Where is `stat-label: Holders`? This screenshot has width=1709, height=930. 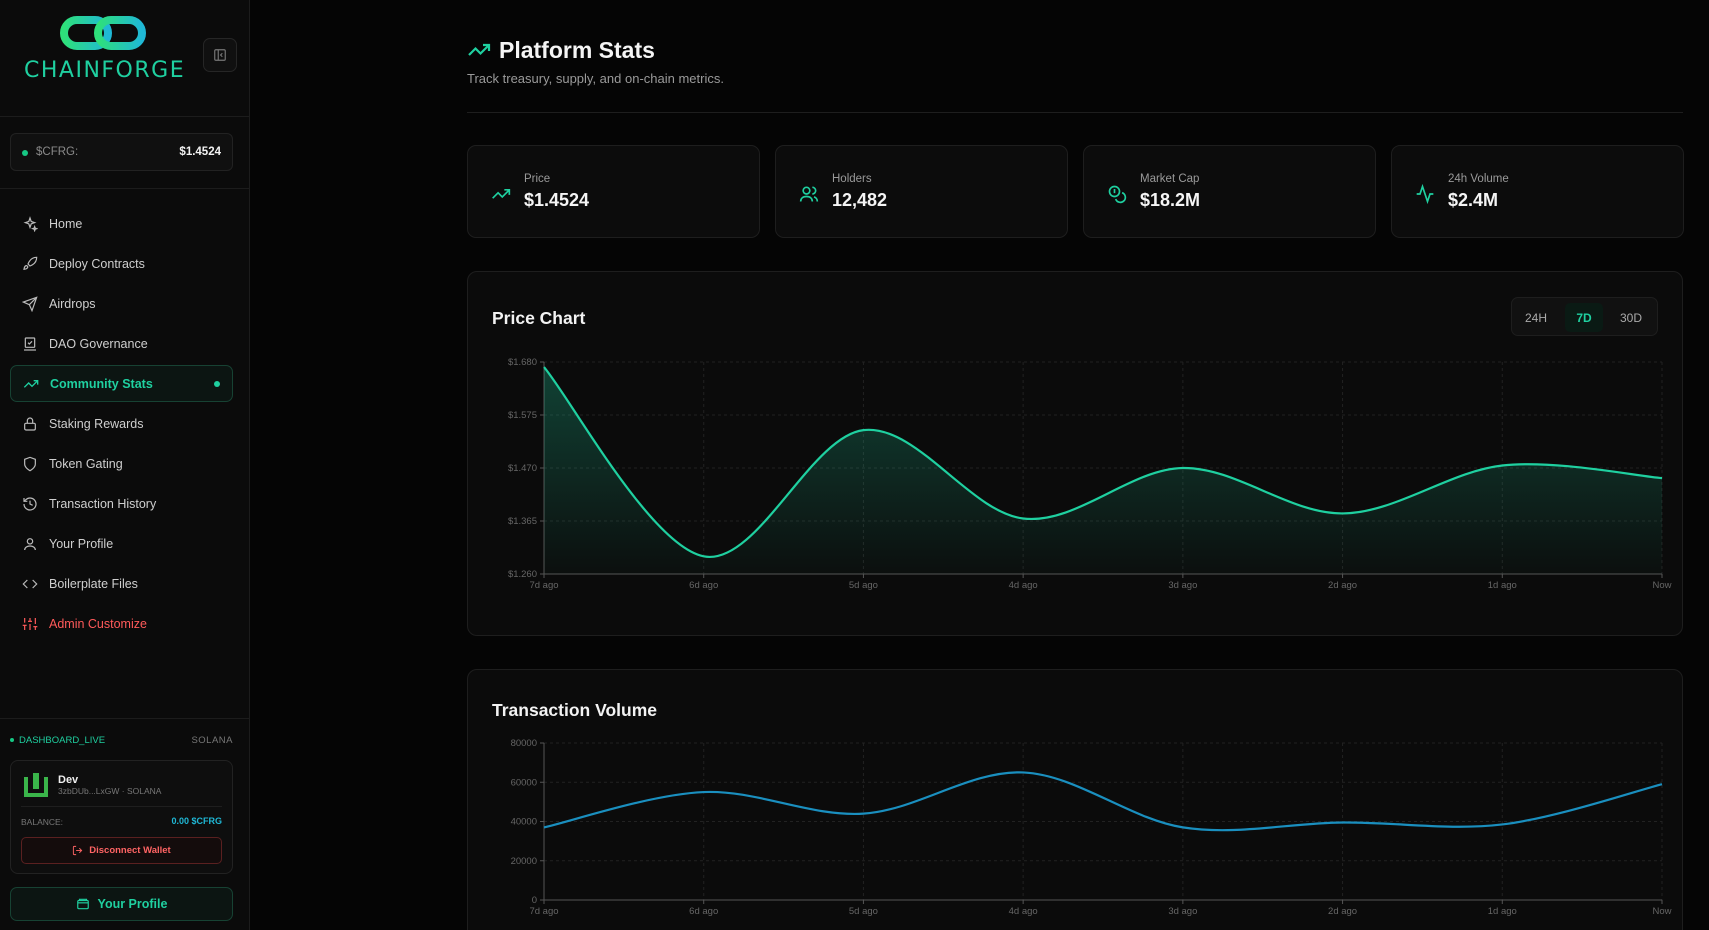
stat-label: Holders is located at coordinates (852, 179).